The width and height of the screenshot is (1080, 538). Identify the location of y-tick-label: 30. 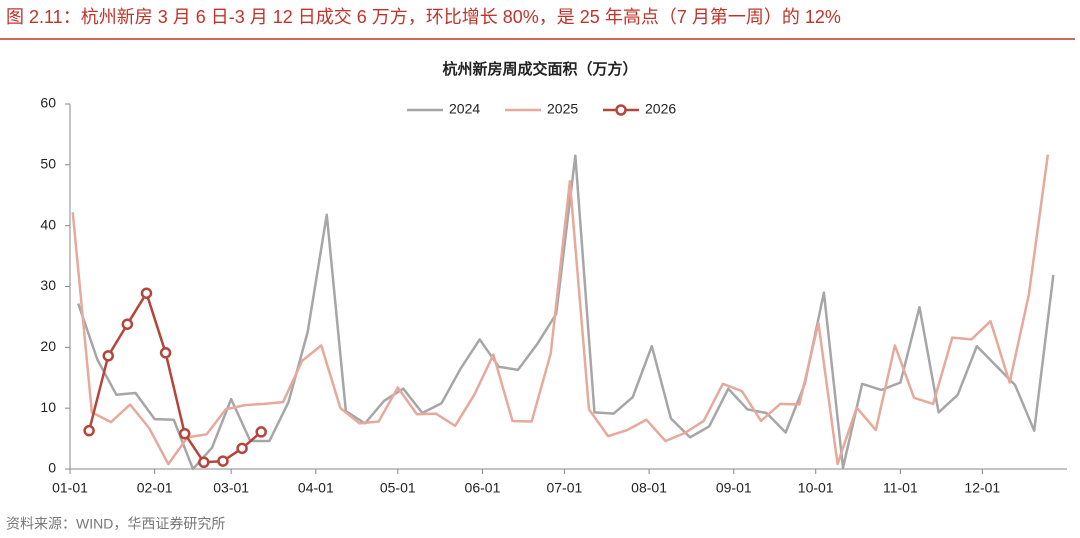
(48, 285).